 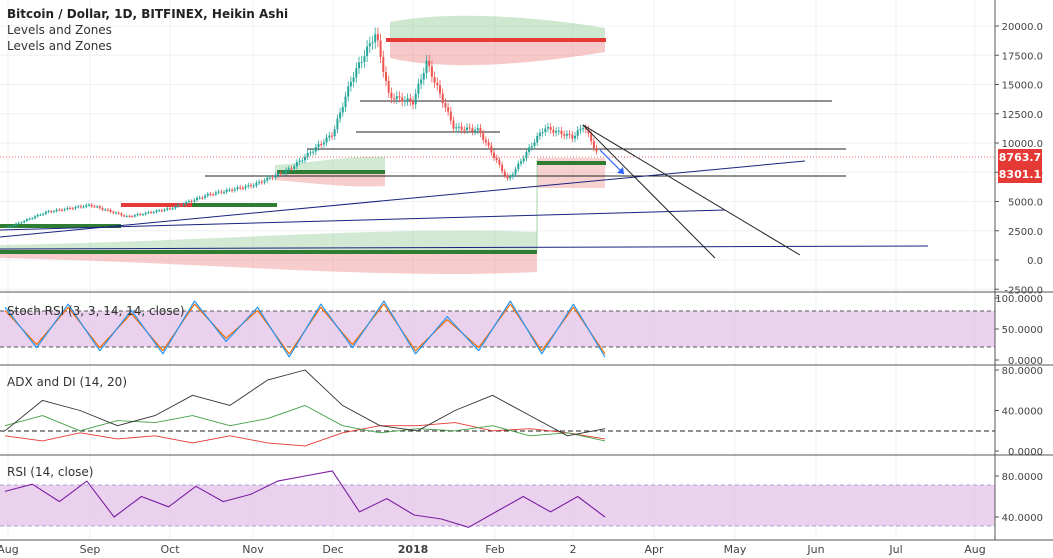 I want to click on zone-green-mid, so click(x=330, y=164).